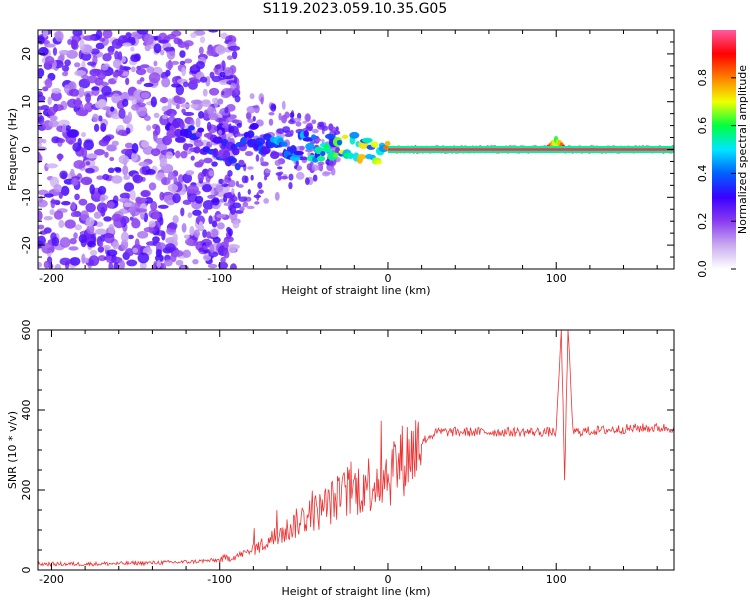  What do you see at coordinates (355, 290) in the screenshot?
I see `spectrogram-x-axis-label: Height of straight line (km)` at bounding box center [355, 290].